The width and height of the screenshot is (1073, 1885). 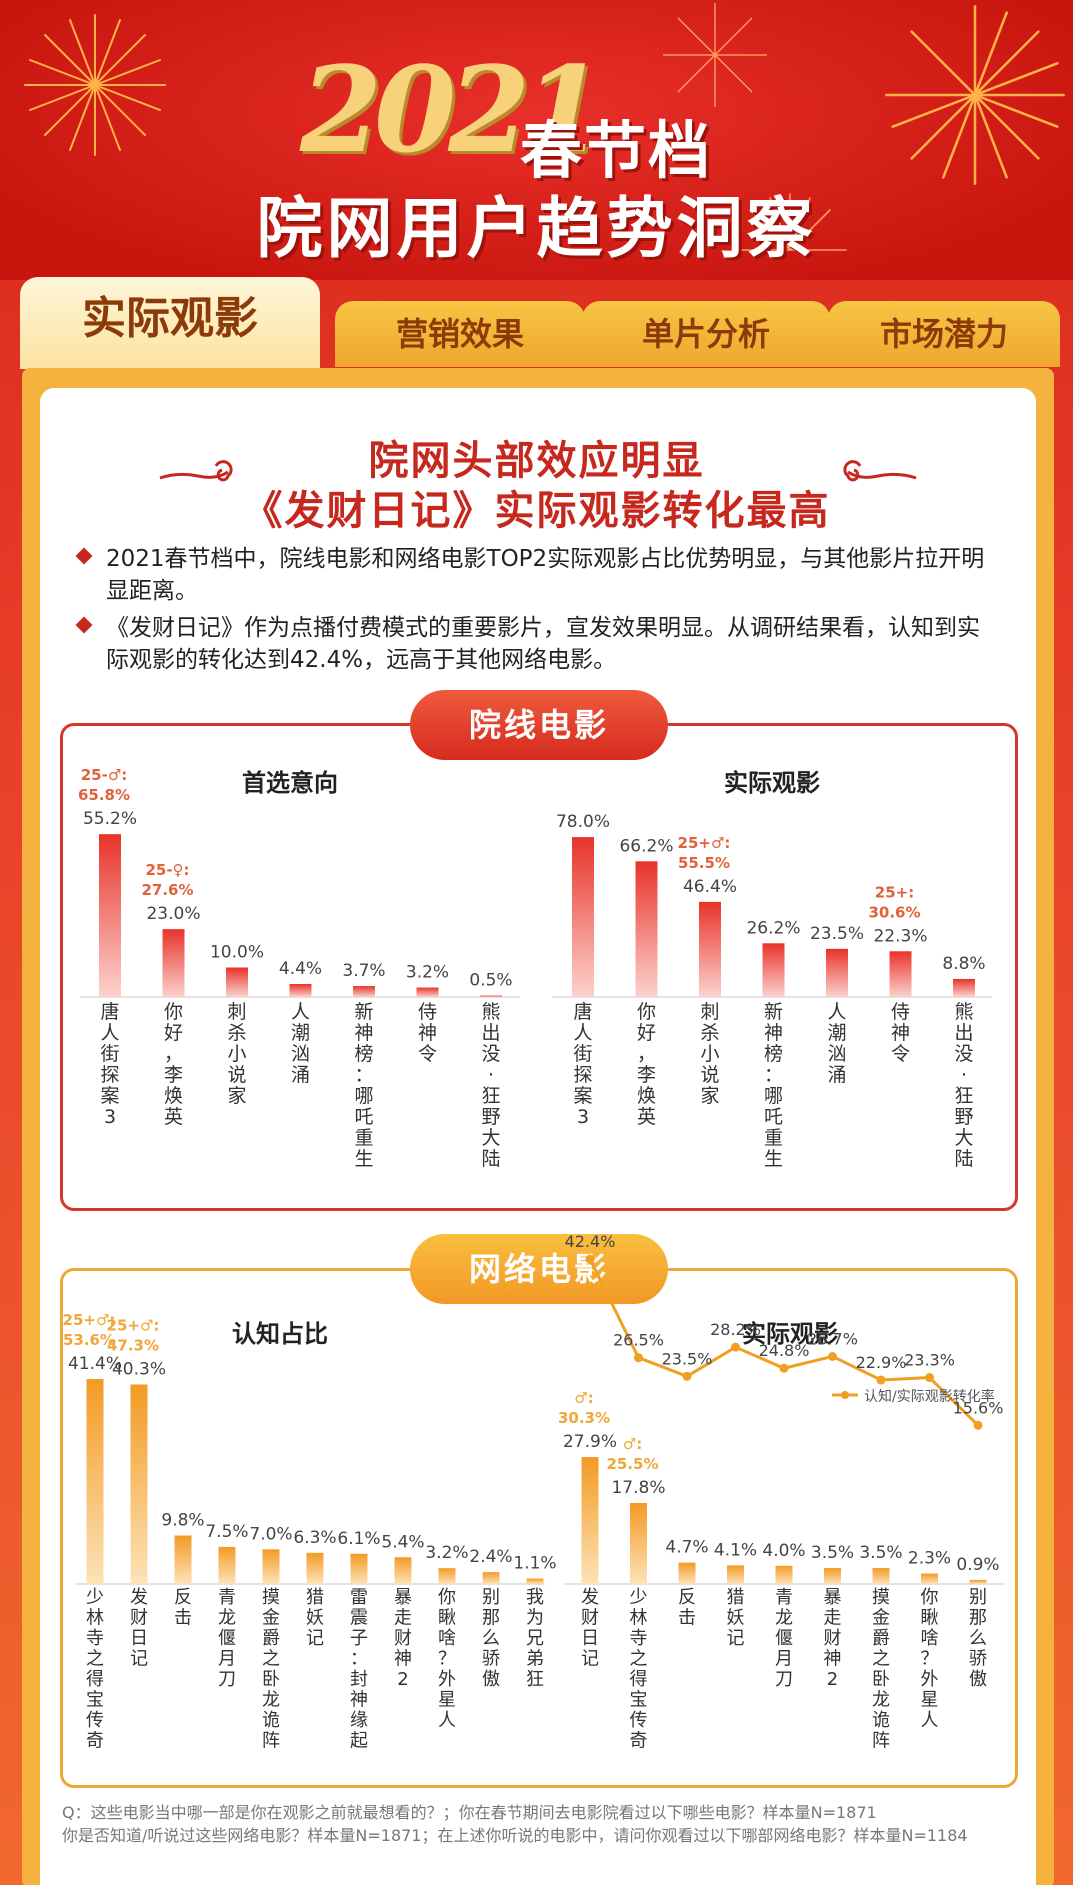 I want to click on bar-value-label: 41.4%, so click(x=95, y=1364).